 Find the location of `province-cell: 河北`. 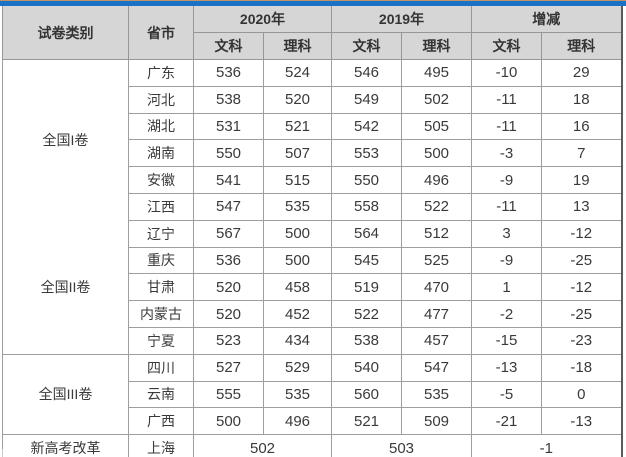

province-cell: 河北 is located at coordinates (161, 99).